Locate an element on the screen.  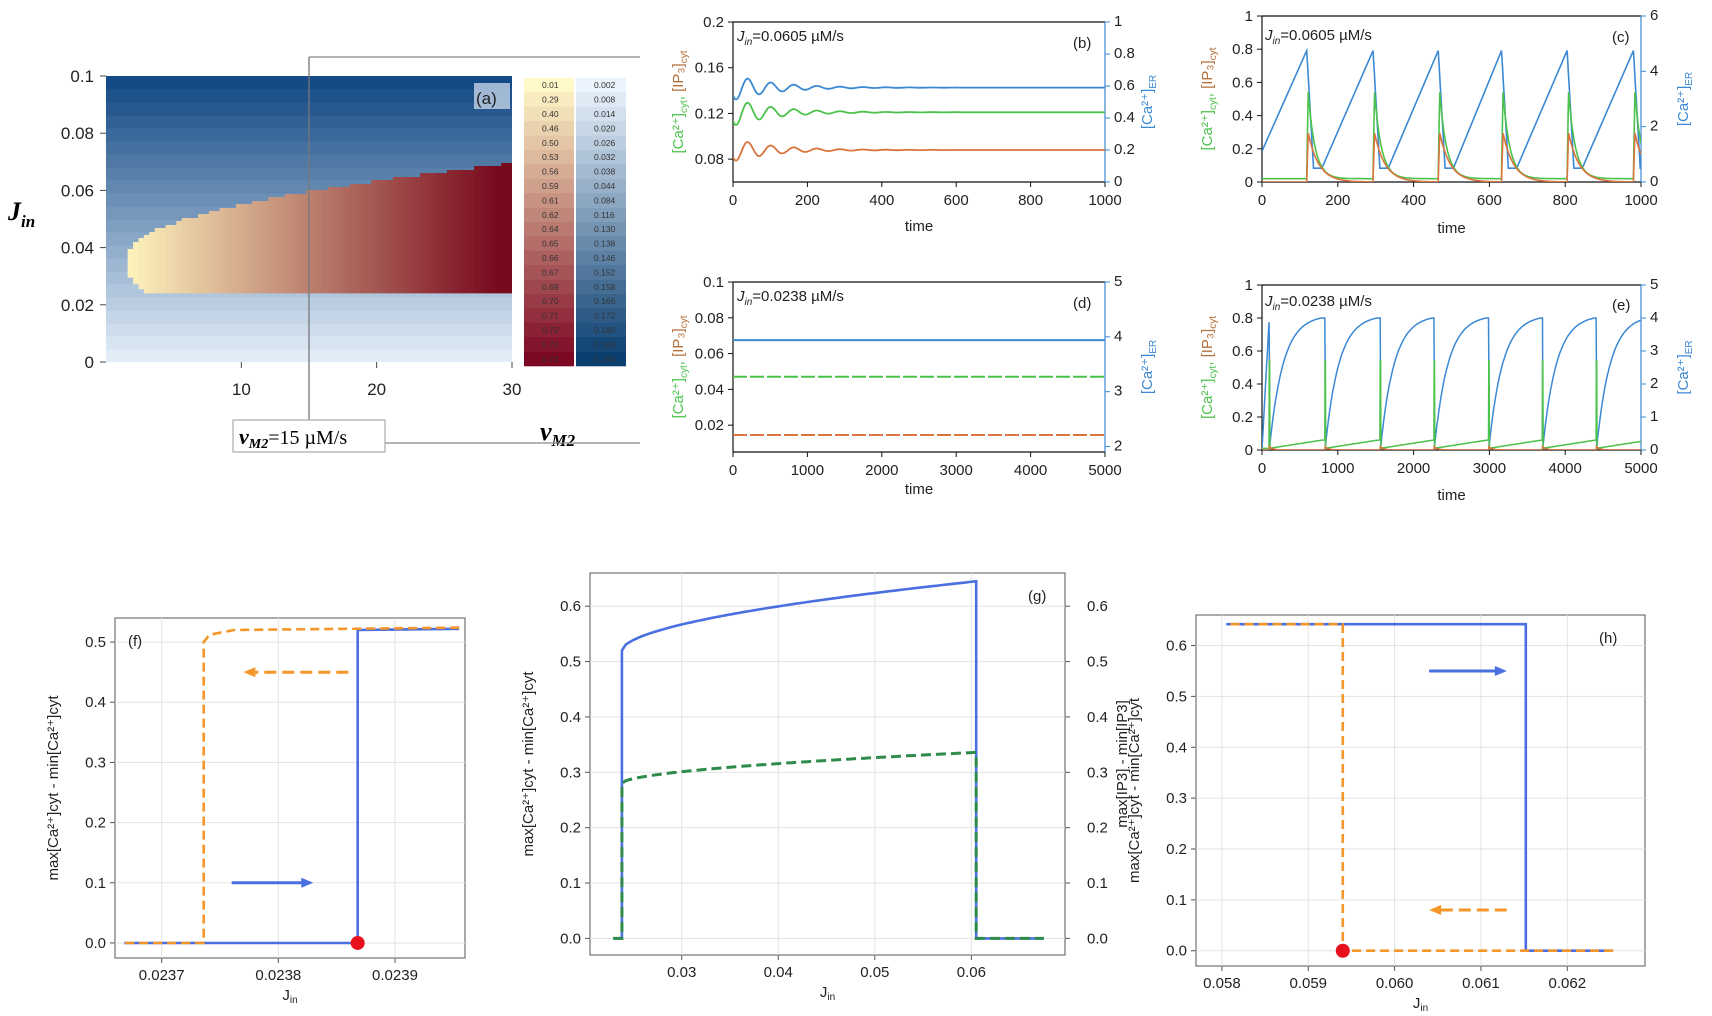
colorbar-warm-label: 0.56 is located at coordinates (550, 172).